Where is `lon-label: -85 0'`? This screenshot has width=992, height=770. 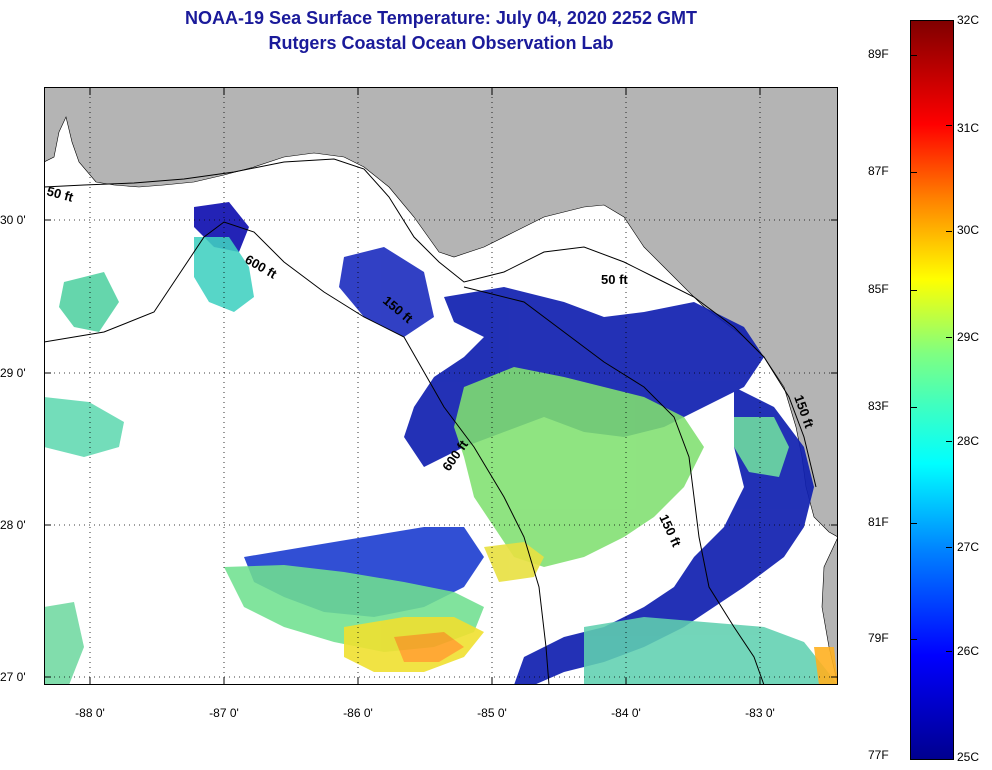
lon-label: -85 0' is located at coordinates (492, 713).